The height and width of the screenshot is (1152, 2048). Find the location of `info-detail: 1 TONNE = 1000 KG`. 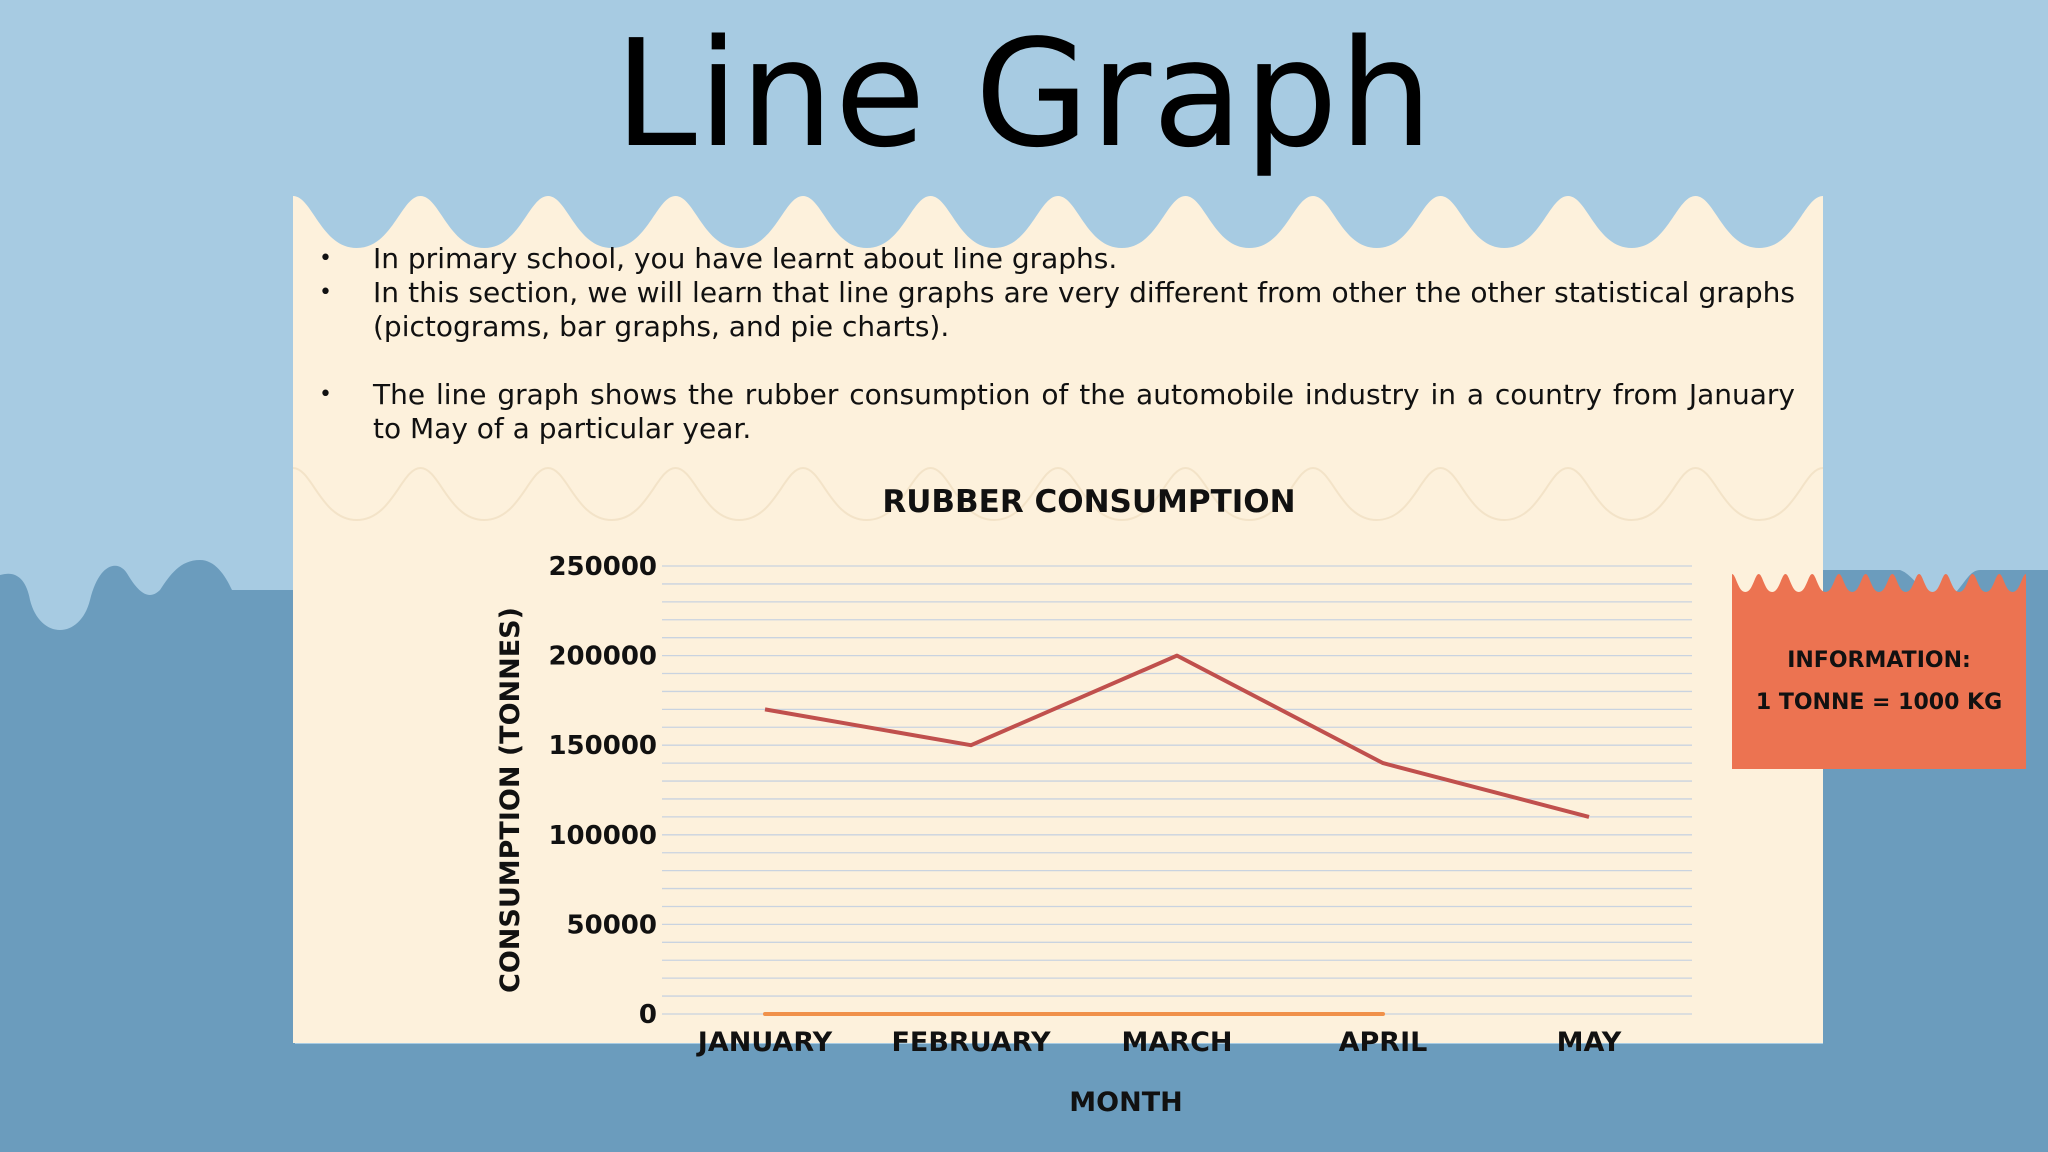

info-detail: 1 TONNE = 1000 KG is located at coordinates (1879, 702).